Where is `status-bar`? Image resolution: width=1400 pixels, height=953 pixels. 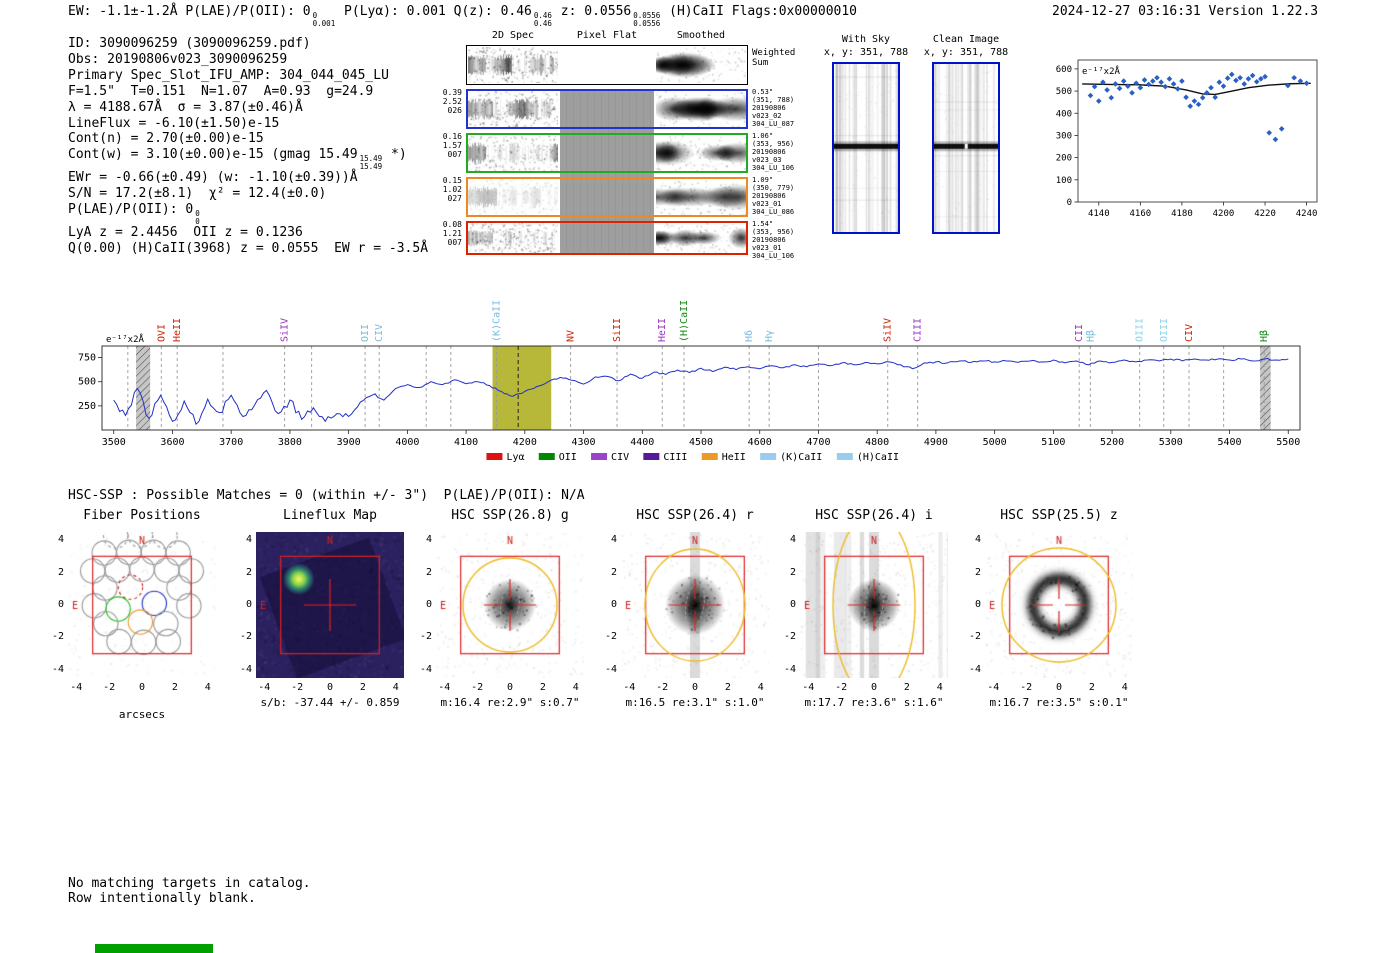
status-bar is located at coordinates (154, 948).